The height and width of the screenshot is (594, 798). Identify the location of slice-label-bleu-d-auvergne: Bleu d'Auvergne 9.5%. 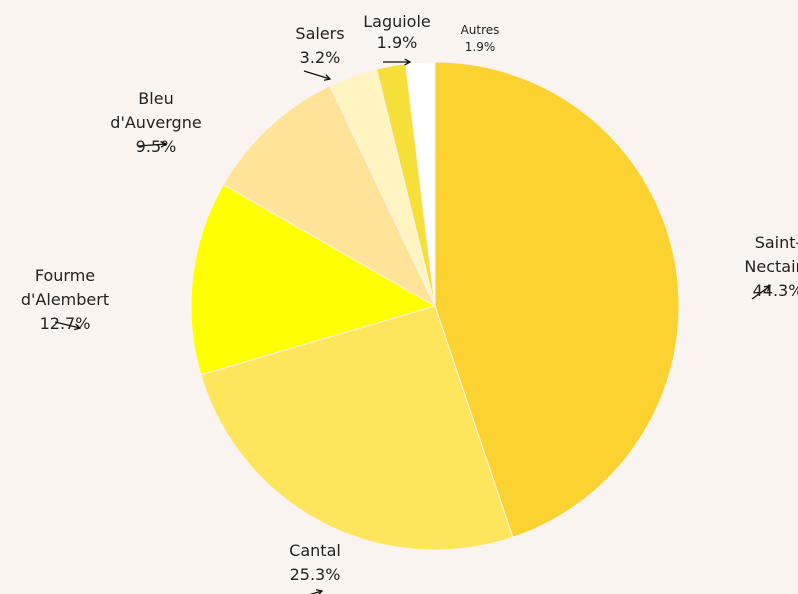
(155, 122).